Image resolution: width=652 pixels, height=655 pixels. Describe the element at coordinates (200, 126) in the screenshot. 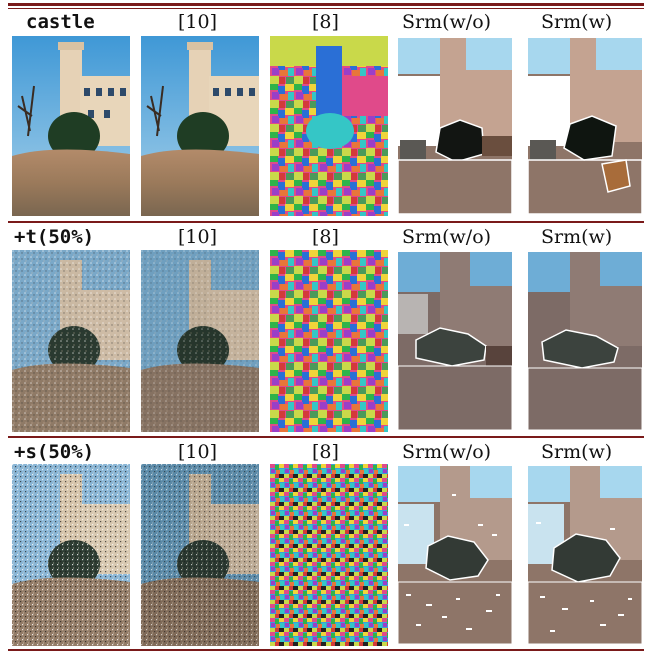

I see `row1-method10-image` at that location.